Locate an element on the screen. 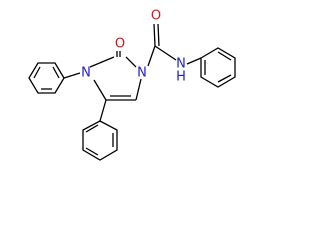 The height and width of the screenshot is (240, 320). atom-label: H is located at coordinates (181, 77).